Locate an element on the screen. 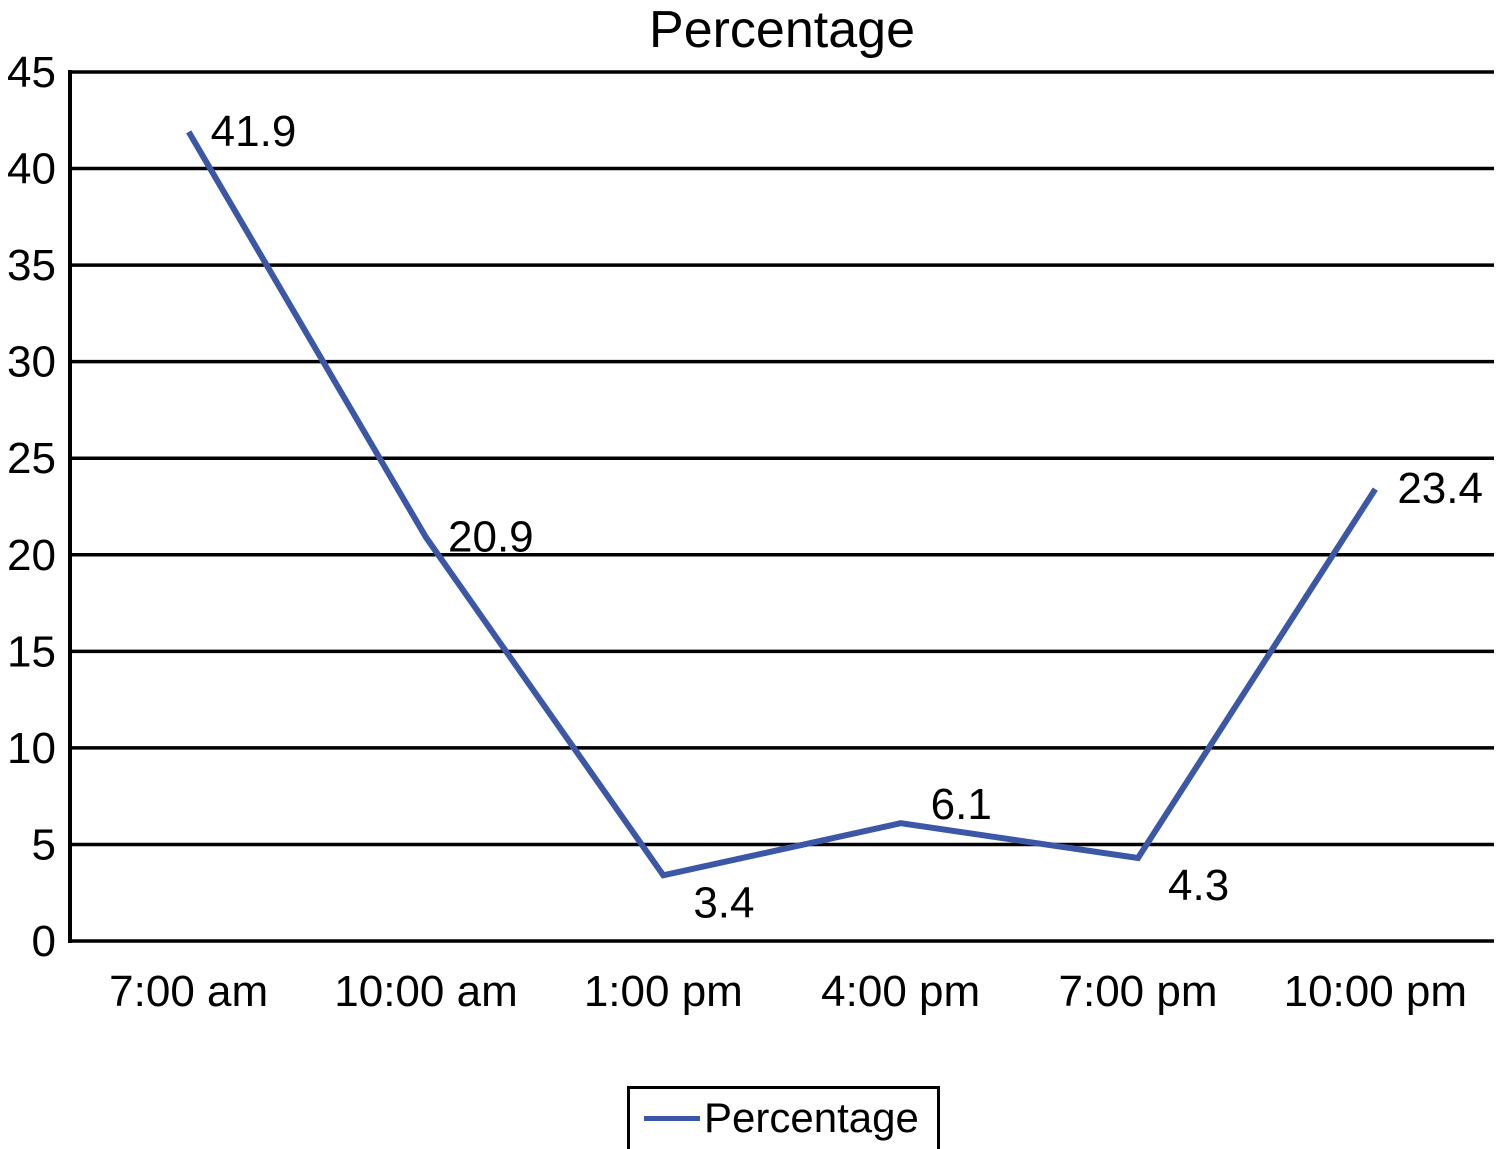 This screenshot has width=1499, height=1149. x-tick-label: 7:00 am is located at coordinates (188, 991).